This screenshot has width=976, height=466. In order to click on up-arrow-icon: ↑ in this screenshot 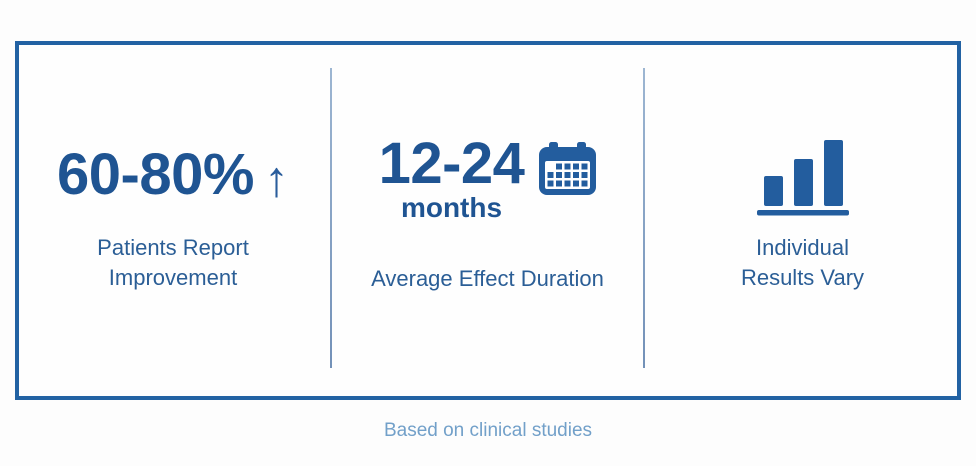, I will do `click(276, 179)`.